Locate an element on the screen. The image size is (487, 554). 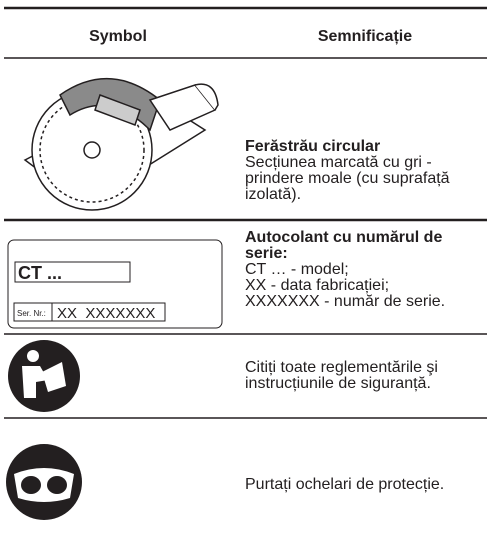
sticker is located at coordinates (115, 284).